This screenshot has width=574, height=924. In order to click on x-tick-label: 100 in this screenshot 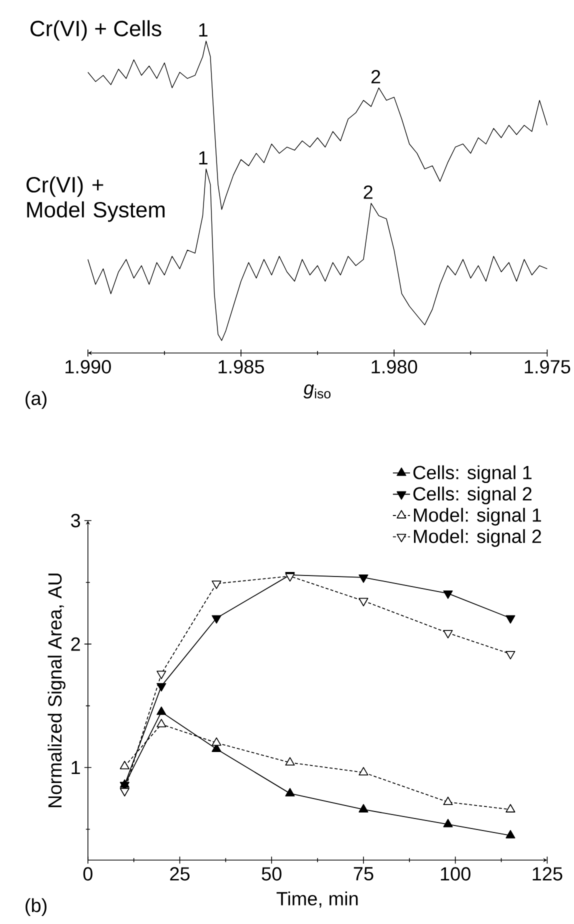, I will do `click(455, 874)`.